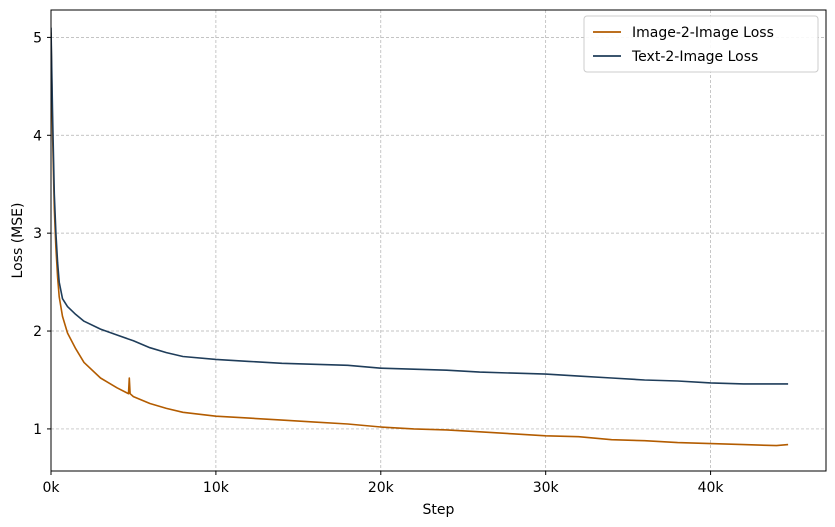  What do you see at coordinates (216, 488) in the screenshot?
I see `x-tick-label: 10k` at bounding box center [216, 488].